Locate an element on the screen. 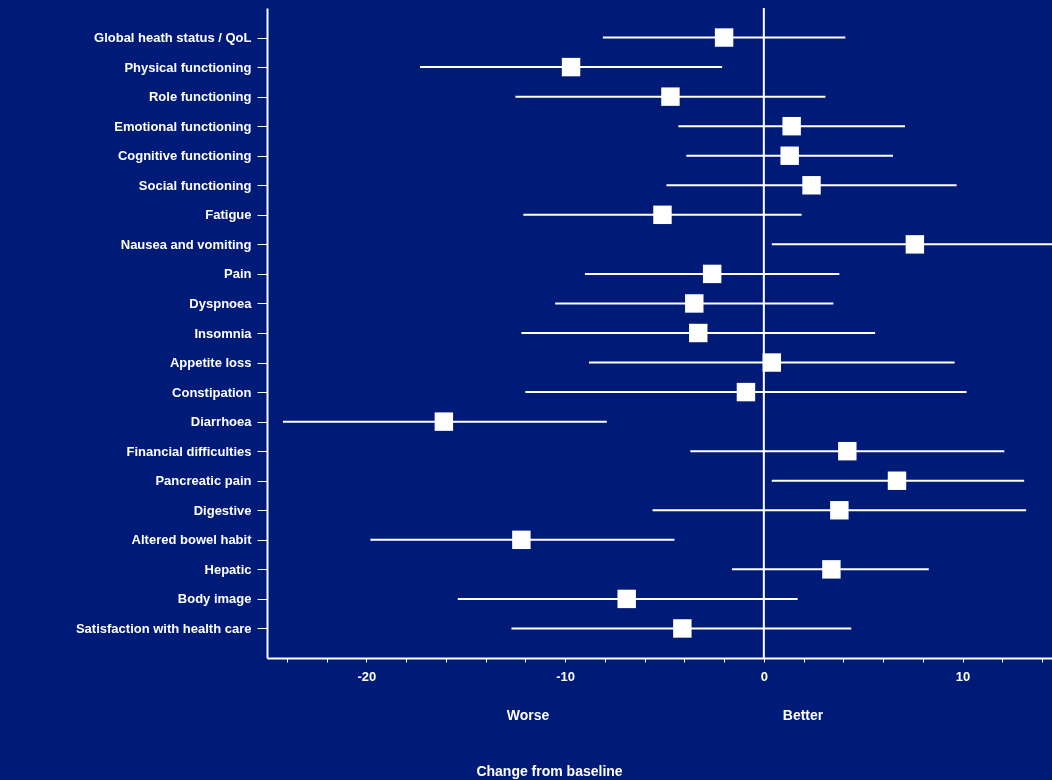  text: Worse is located at coordinates (528, 715).